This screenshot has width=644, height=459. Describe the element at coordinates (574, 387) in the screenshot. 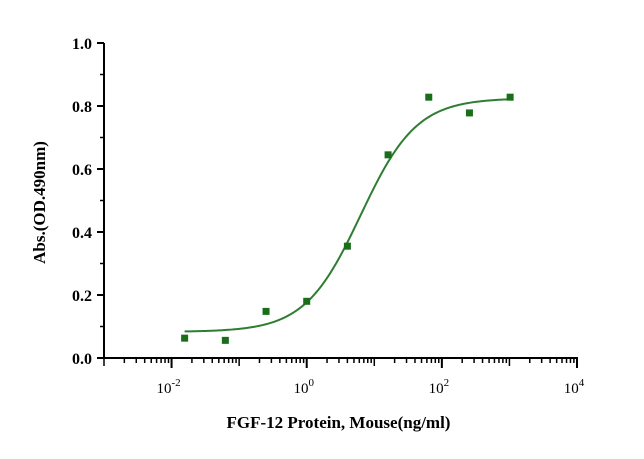

I see `x-tick-label: 10⁴` at that location.